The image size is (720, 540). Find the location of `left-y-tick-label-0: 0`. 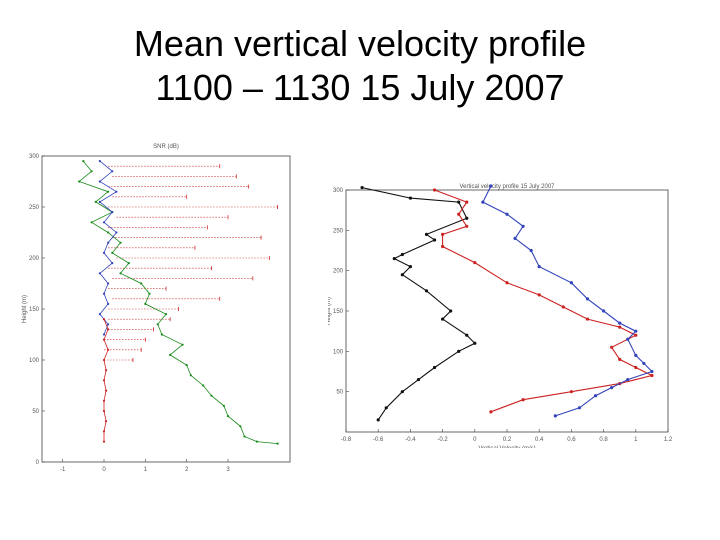

left-y-tick-label-0: 0 is located at coordinates (38, 463).